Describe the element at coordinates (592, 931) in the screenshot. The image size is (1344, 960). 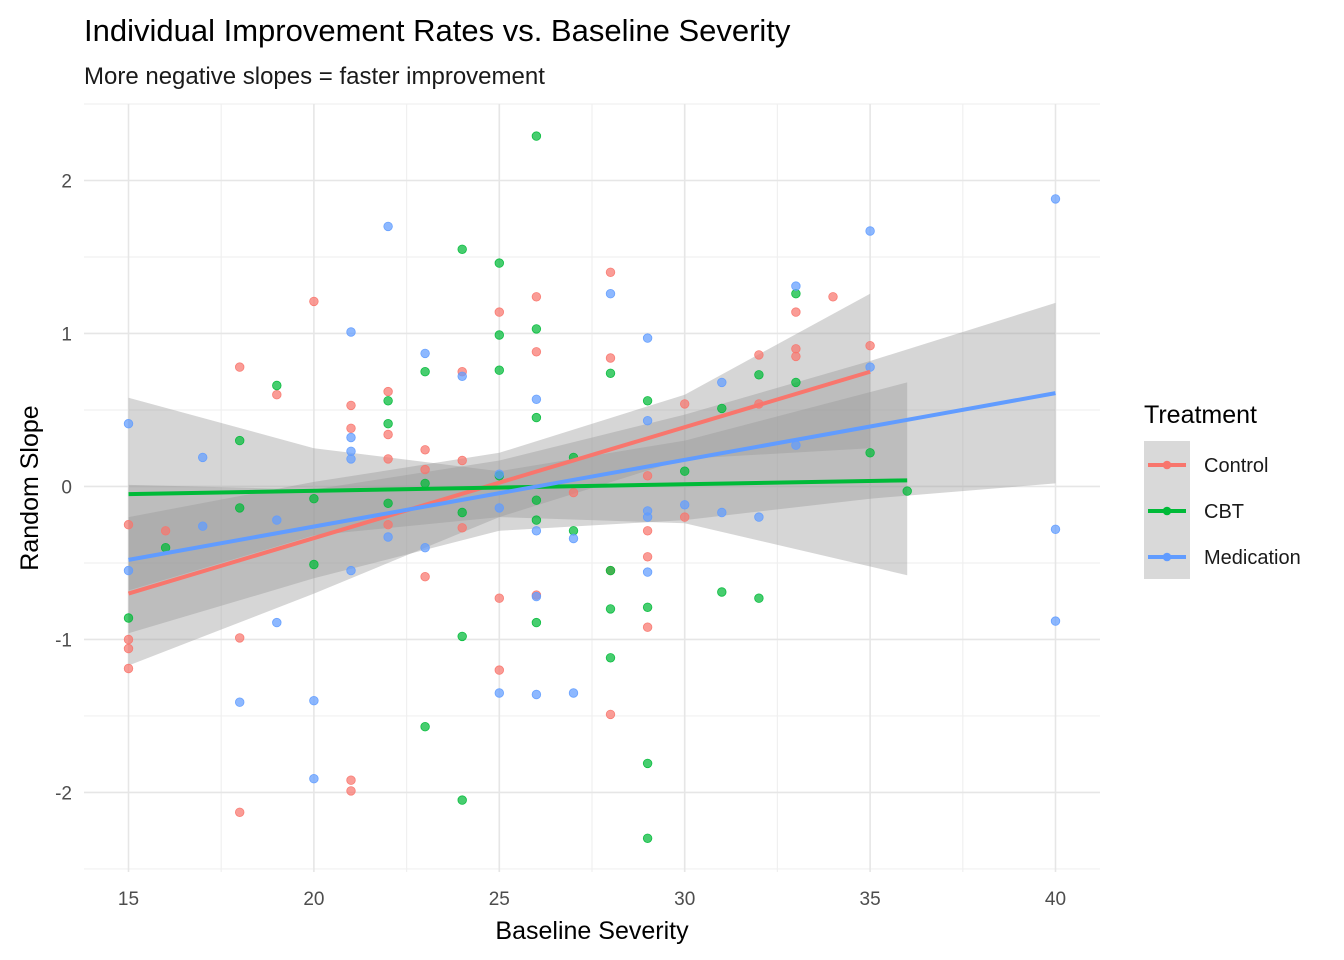
I see `x-axis-title: Baseline Severity` at that location.